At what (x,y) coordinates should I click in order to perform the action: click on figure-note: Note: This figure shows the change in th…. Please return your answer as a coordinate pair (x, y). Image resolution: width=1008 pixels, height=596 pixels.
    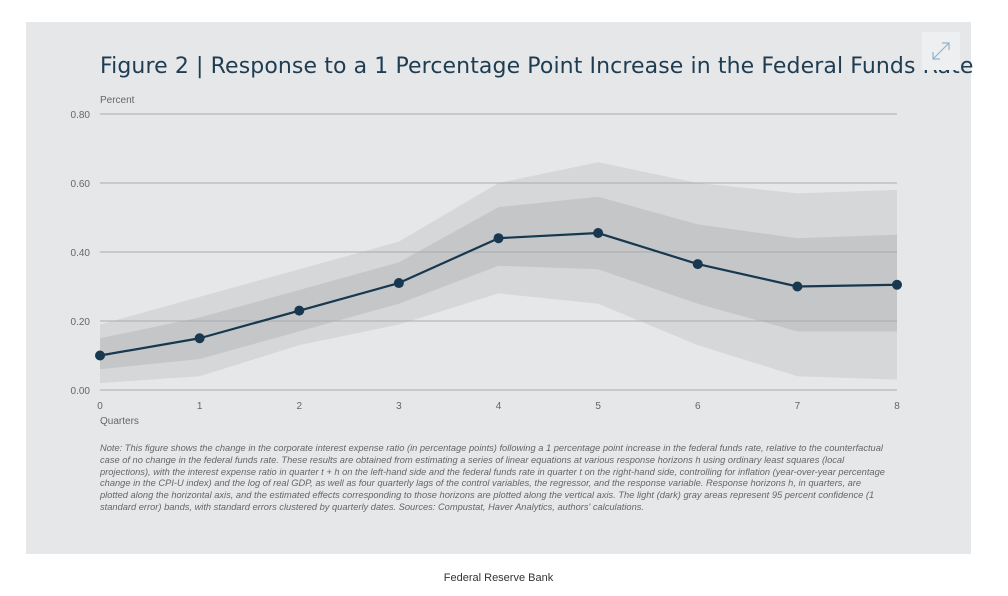
    Looking at the image, I should click on (492, 477).